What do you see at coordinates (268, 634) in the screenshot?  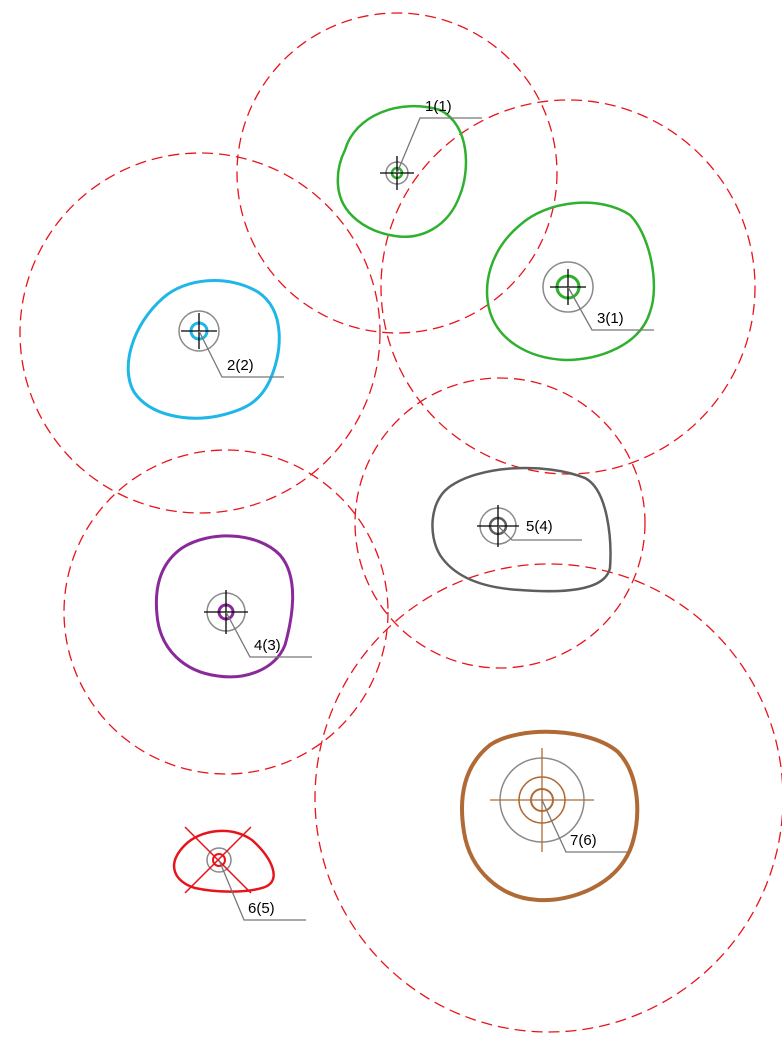 I see `site-4-leader` at bounding box center [268, 634].